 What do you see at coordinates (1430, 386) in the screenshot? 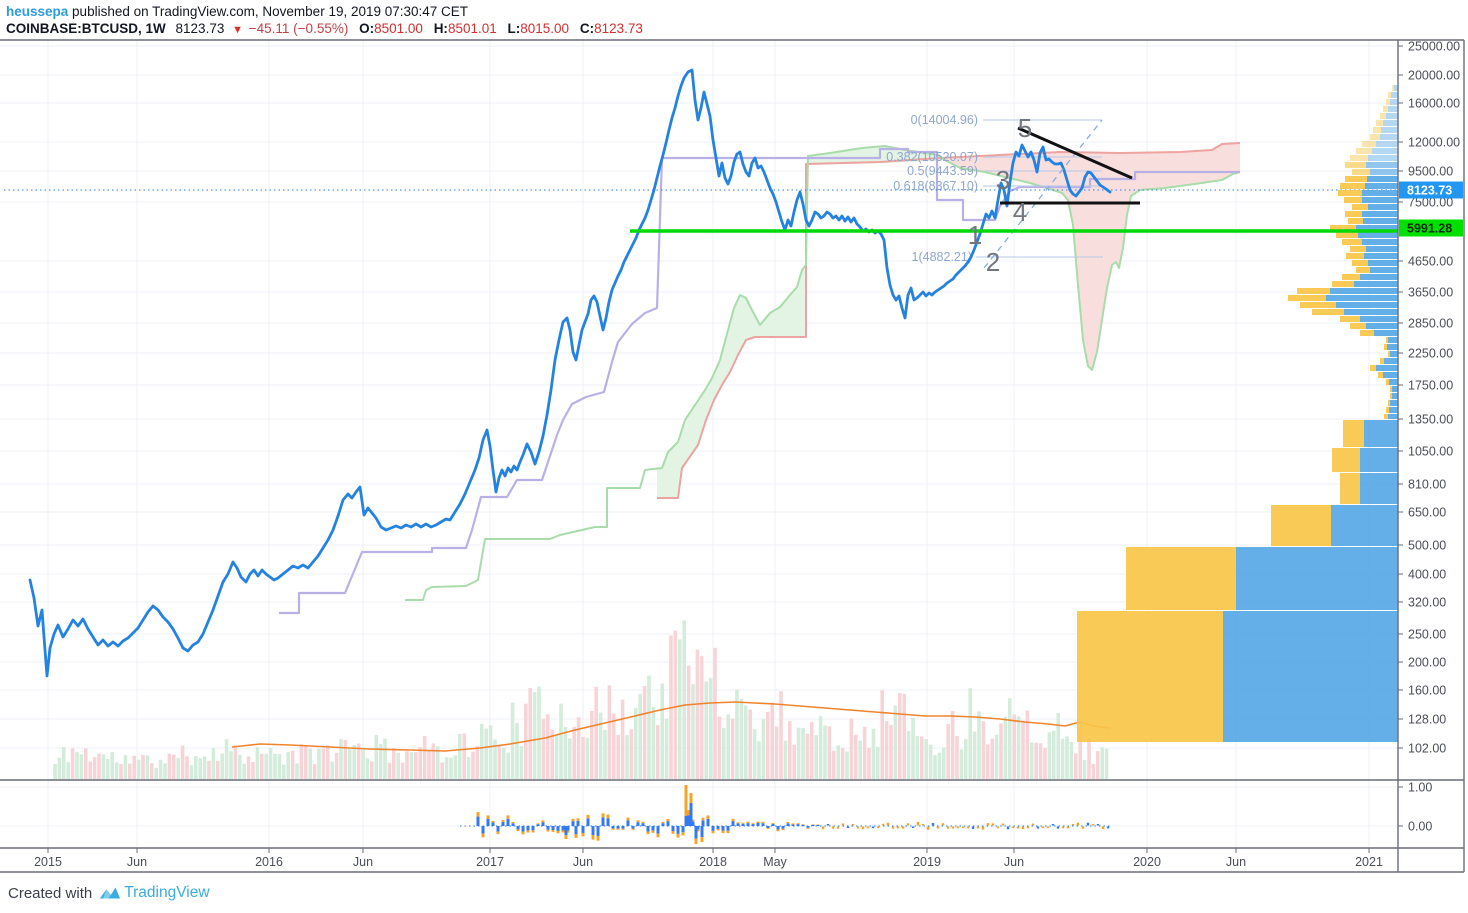
I see `price-tick-label: 1750.00` at bounding box center [1430, 386].